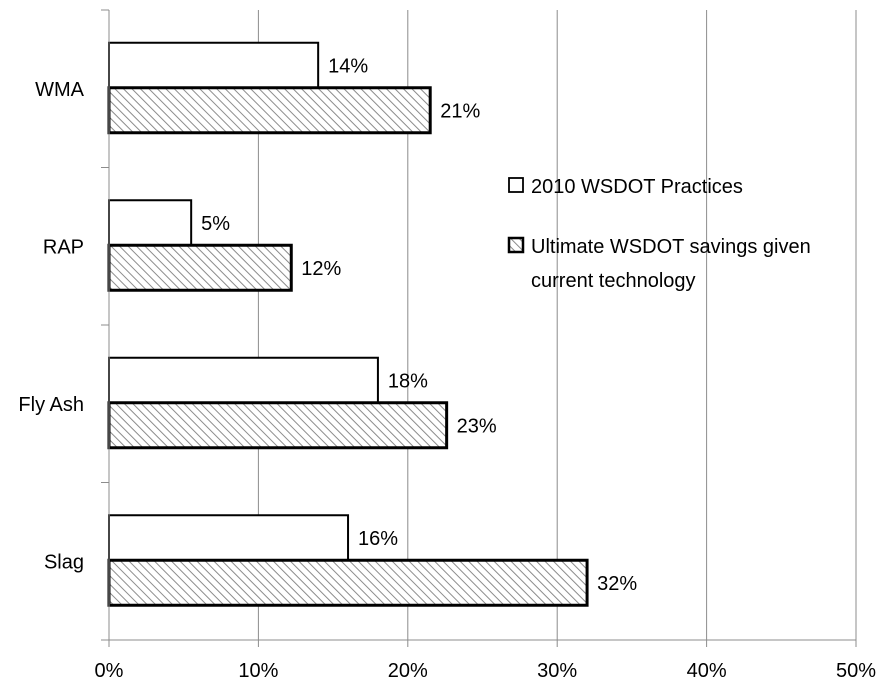 The image size is (882, 688). Describe the element at coordinates (557, 671) in the screenshot. I see `x-tick-label: 30%` at that location.